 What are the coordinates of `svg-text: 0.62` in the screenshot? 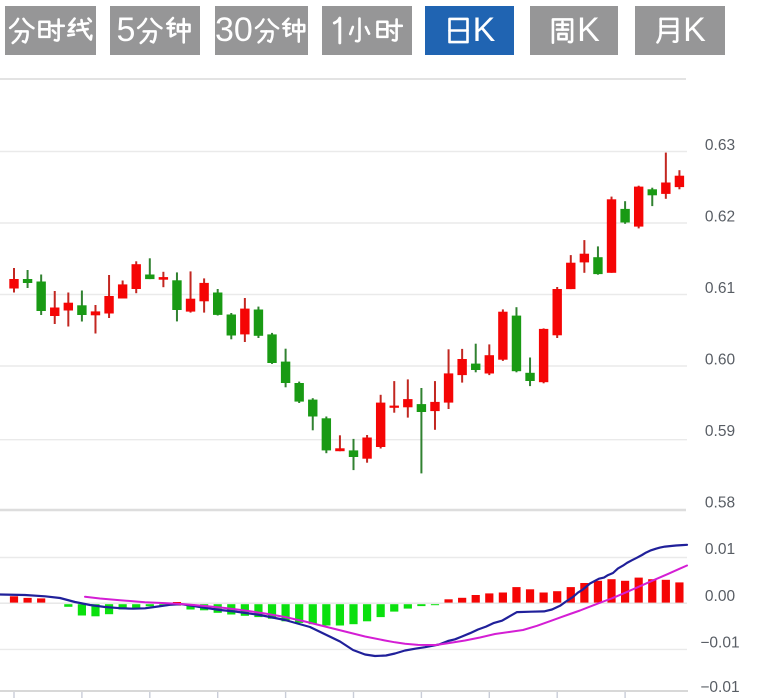 It's located at (720, 216).